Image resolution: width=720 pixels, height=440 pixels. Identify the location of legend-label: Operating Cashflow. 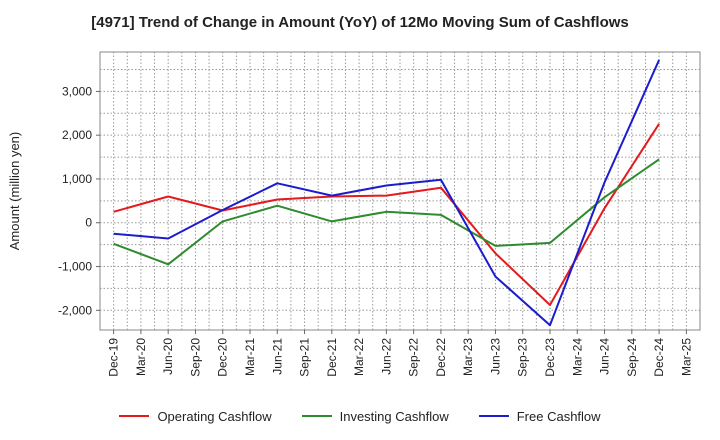
(214, 416).